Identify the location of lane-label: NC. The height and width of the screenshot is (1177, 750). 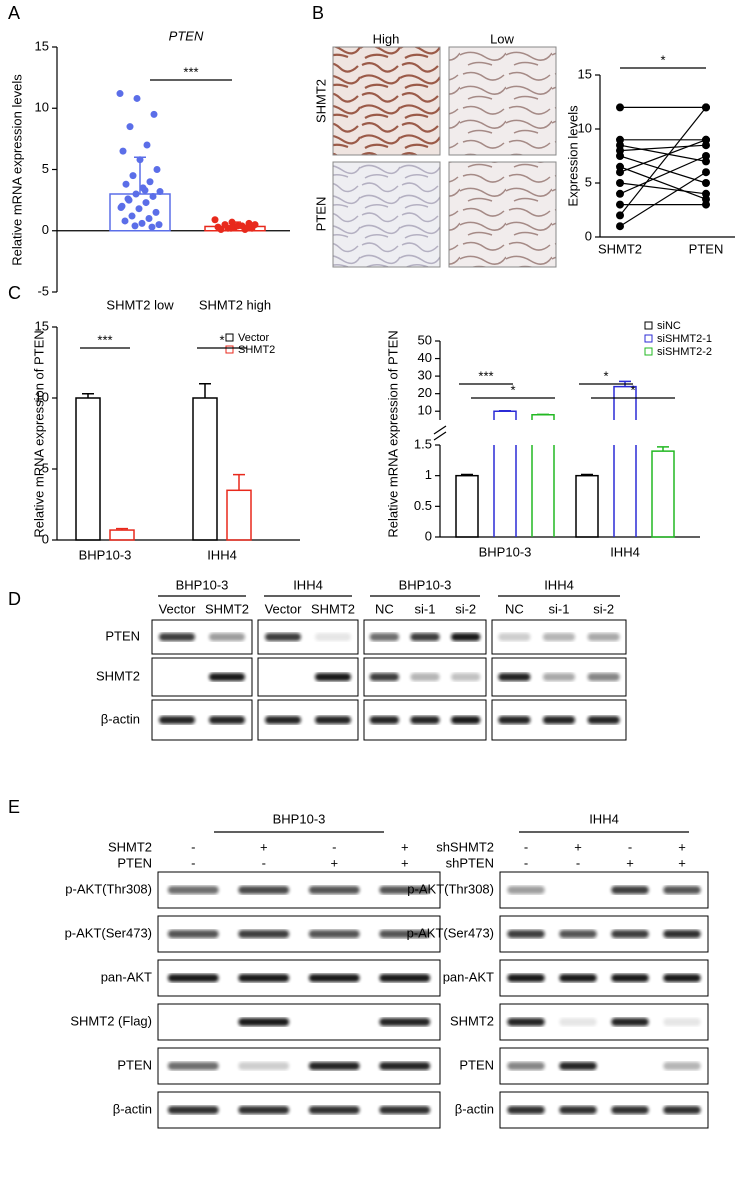
(514, 608).